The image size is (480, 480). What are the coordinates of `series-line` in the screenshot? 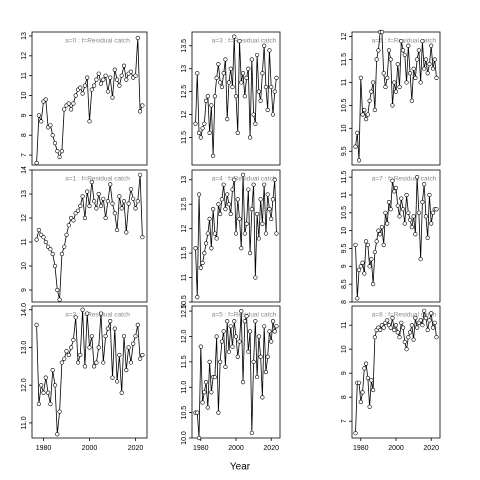 It's located at (89, 237).